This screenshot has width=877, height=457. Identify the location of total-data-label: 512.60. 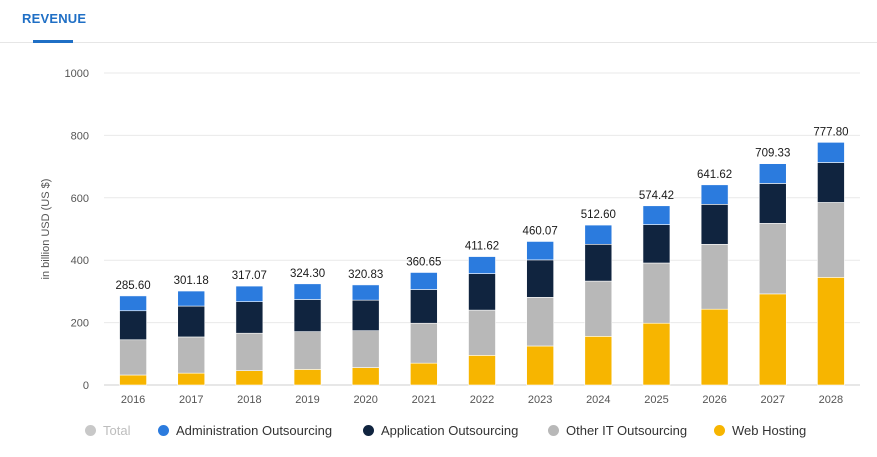
(598, 215).